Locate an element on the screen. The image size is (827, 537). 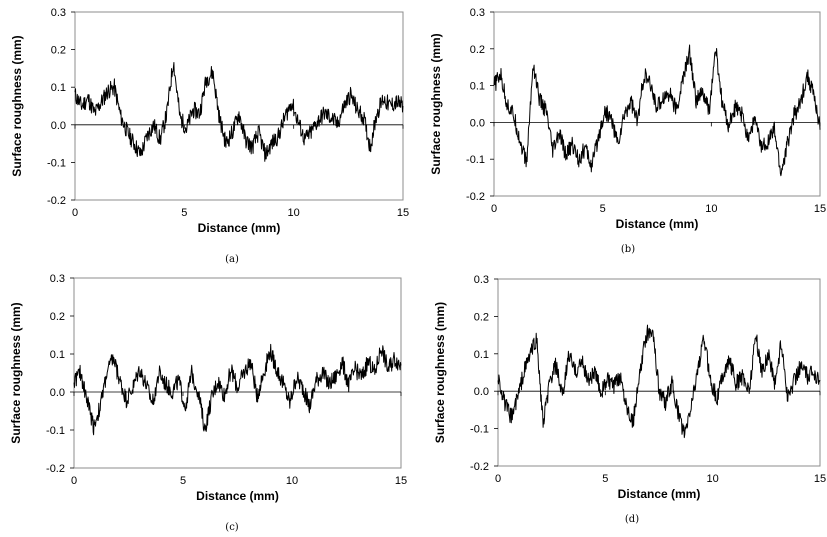
panel-caption: (c) is located at coordinates (232, 527).